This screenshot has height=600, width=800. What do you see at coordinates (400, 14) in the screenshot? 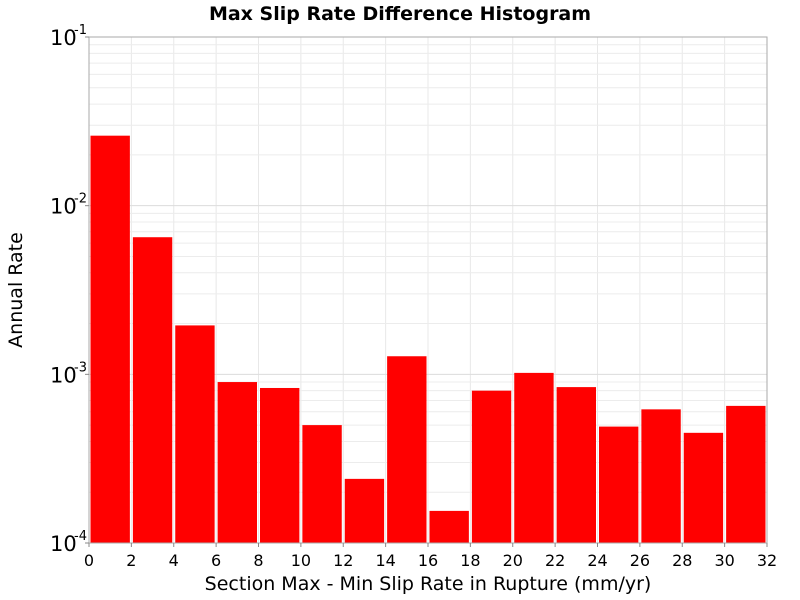
I see `chart-title: Max Slip Rate Difference Histogram` at bounding box center [400, 14].